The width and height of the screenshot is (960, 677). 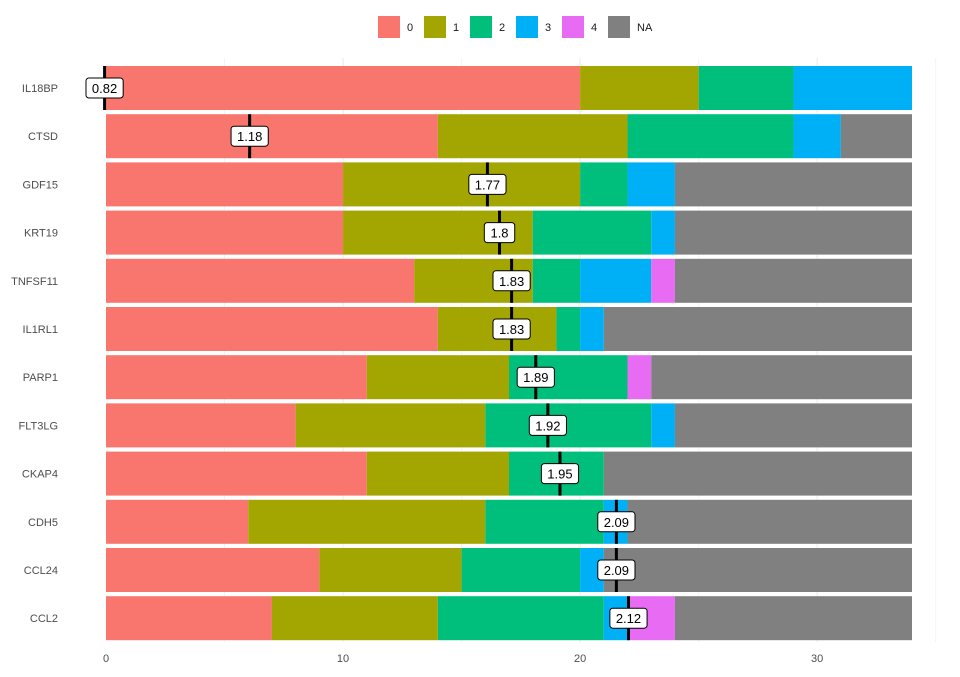 I want to click on category-label-ckap4: CKAP4, so click(x=40, y=475).